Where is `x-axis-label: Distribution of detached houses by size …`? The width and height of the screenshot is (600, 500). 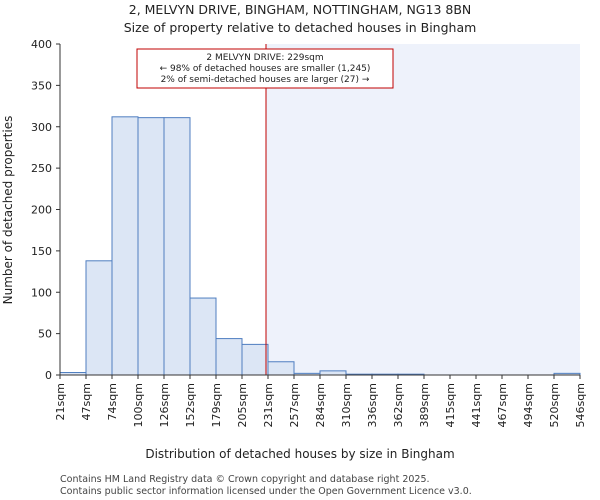
x-axis-label: Distribution of detached houses by size … is located at coordinates (299, 454).